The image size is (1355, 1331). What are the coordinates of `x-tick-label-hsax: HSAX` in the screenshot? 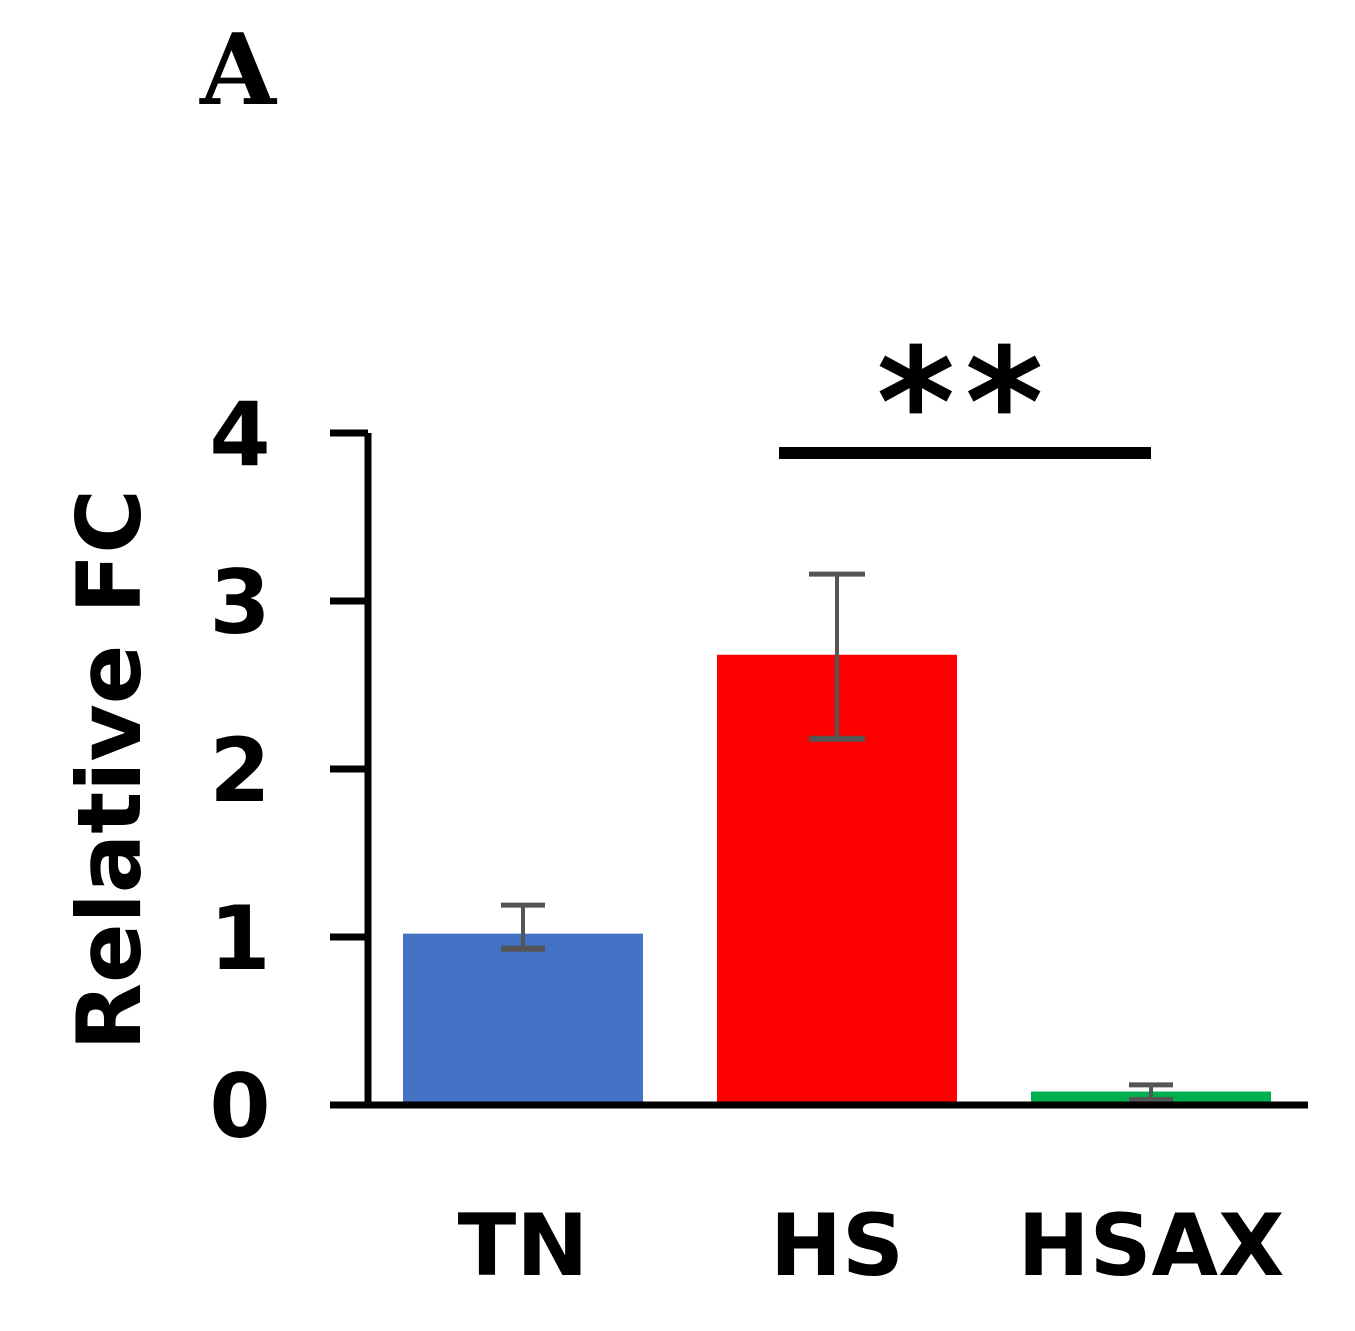 It's located at (1151, 1246).